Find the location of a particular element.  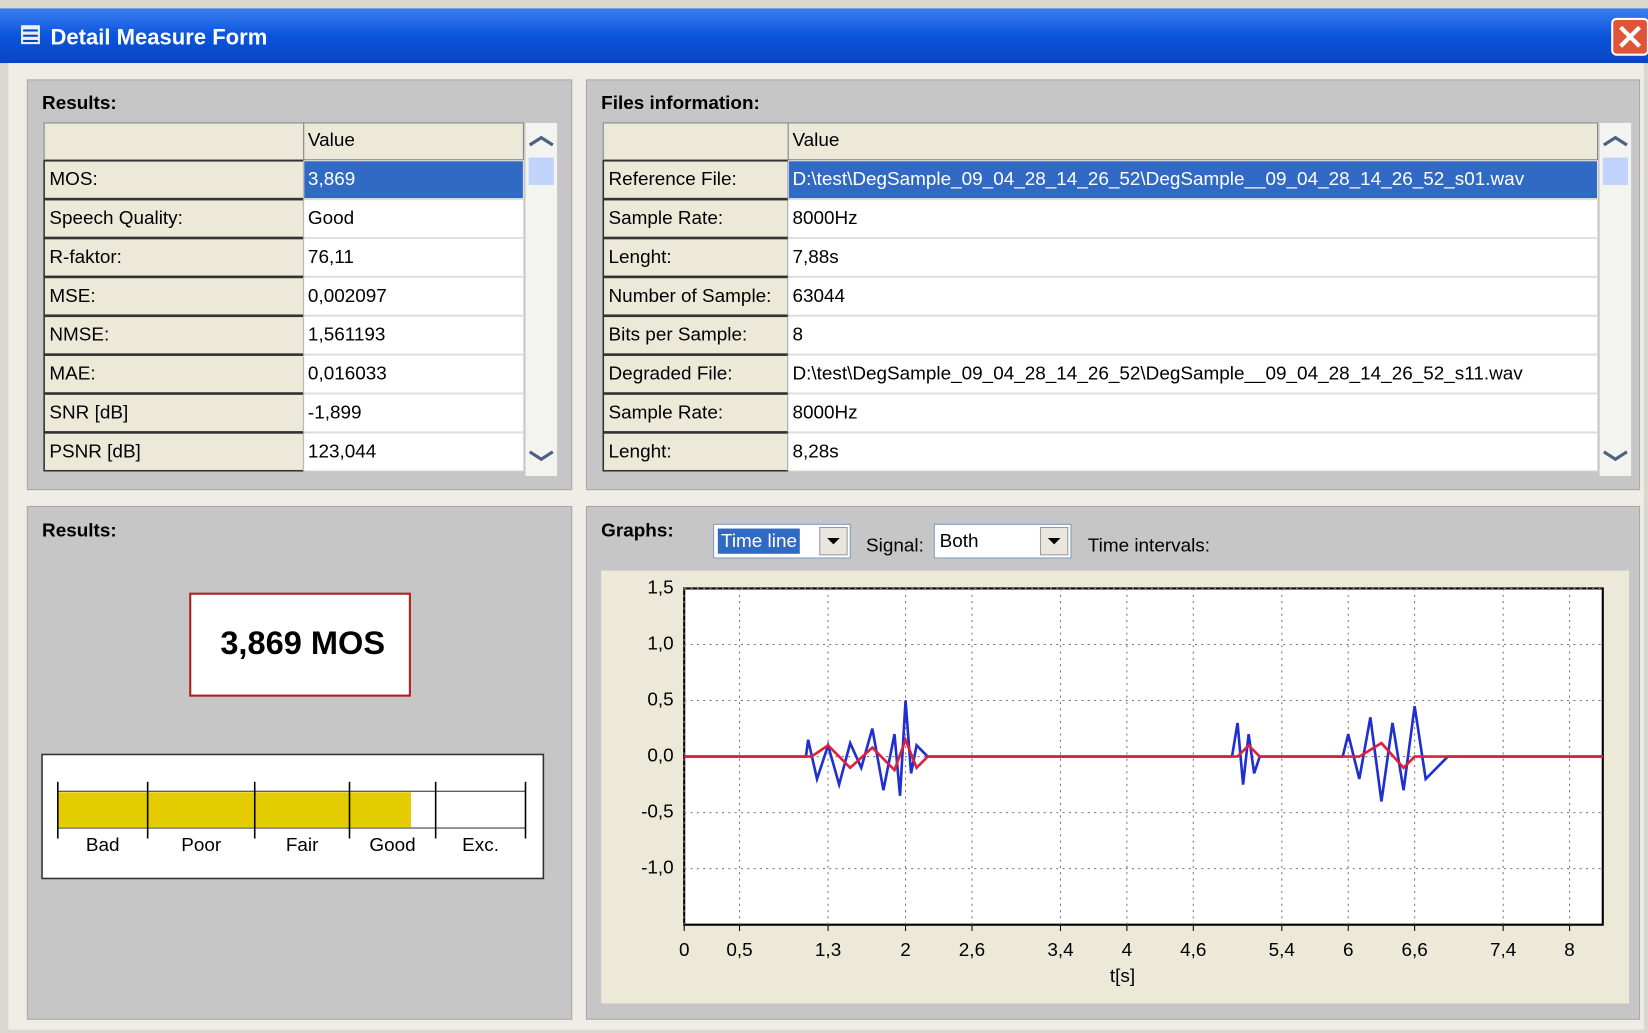

row-value: 63044 is located at coordinates (818, 296).